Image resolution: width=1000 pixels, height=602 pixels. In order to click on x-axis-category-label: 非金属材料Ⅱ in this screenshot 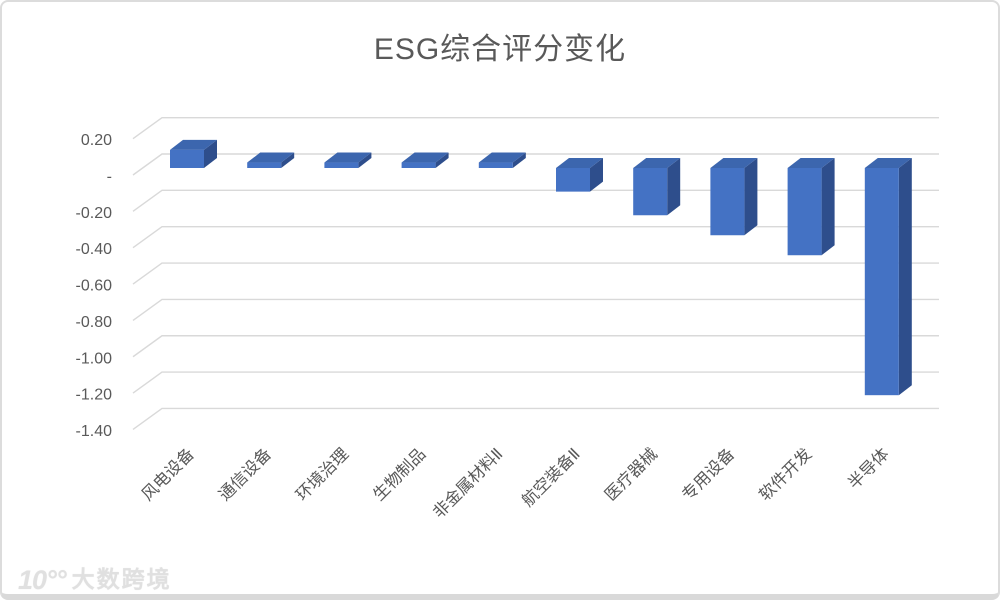, I will do `click(468, 483)`.